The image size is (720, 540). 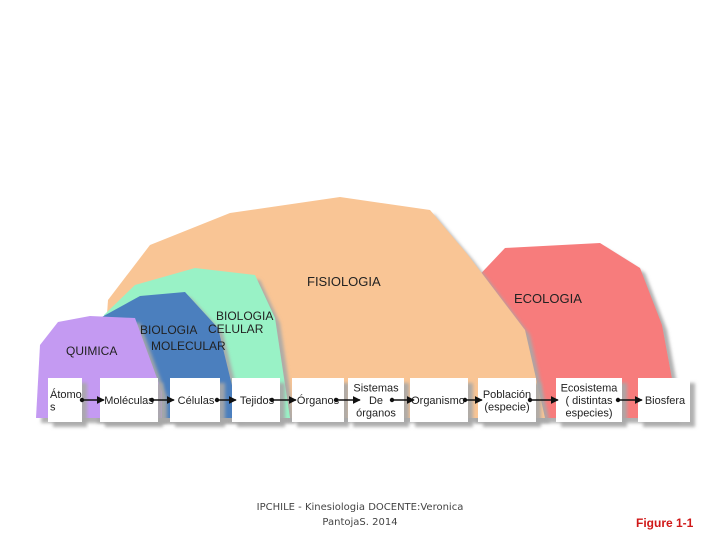 I want to click on level-box: Células, so click(x=195, y=400).